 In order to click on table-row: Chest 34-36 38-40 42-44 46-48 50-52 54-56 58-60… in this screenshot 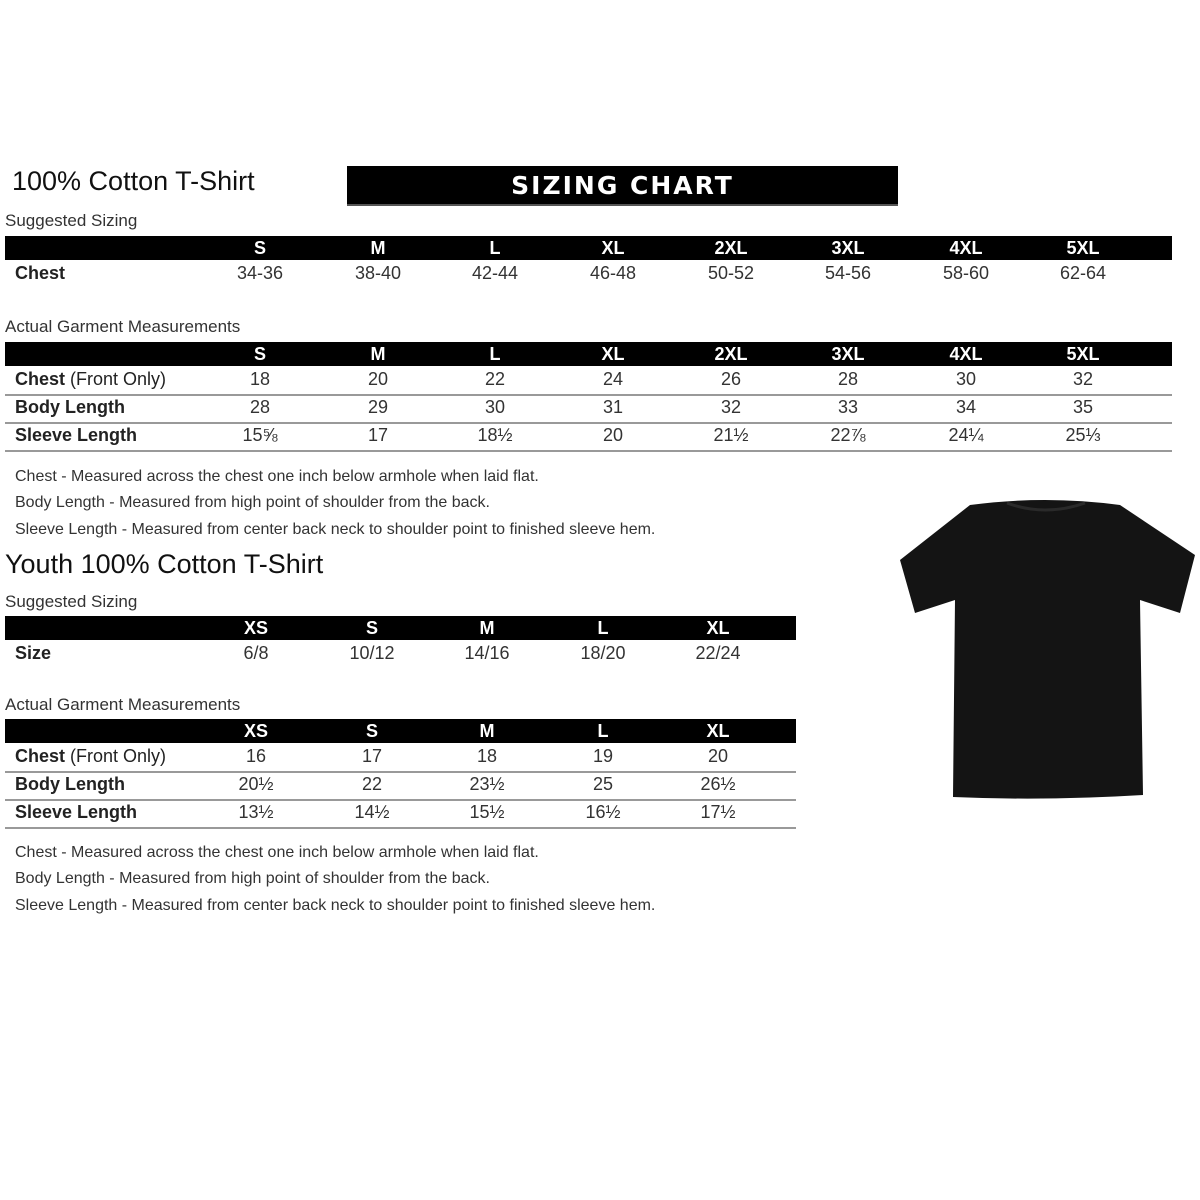, I will do `click(588, 274)`.